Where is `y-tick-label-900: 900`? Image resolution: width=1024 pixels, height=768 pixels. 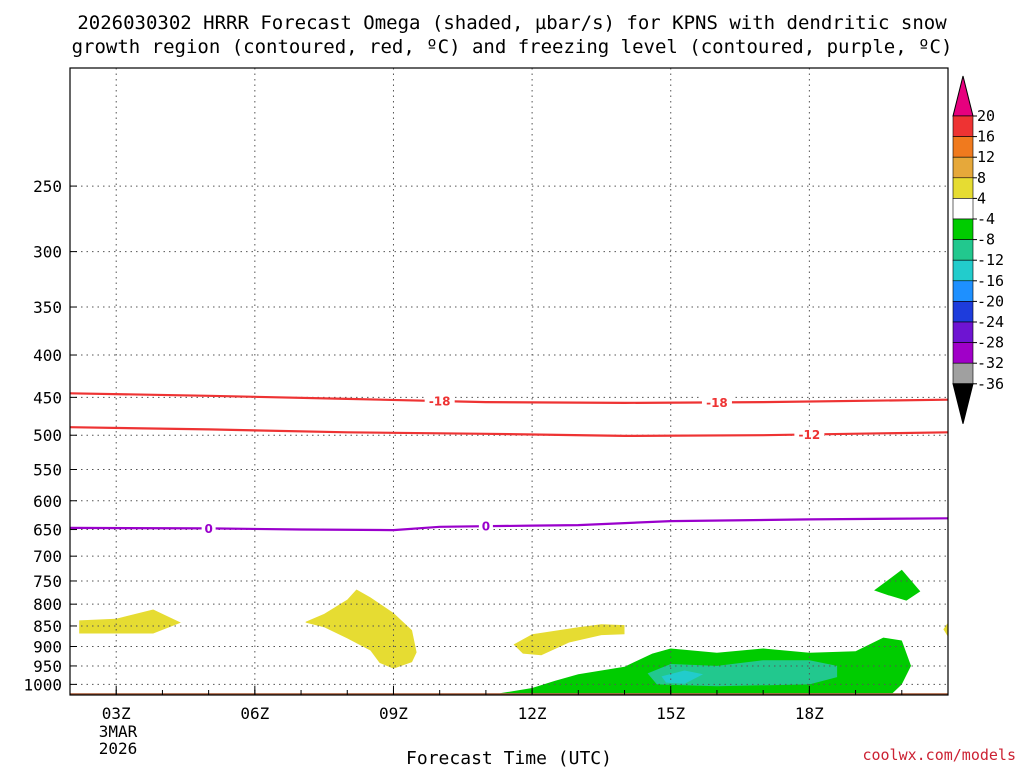 y-tick-label-900: 900 is located at coordinates (47, 647).